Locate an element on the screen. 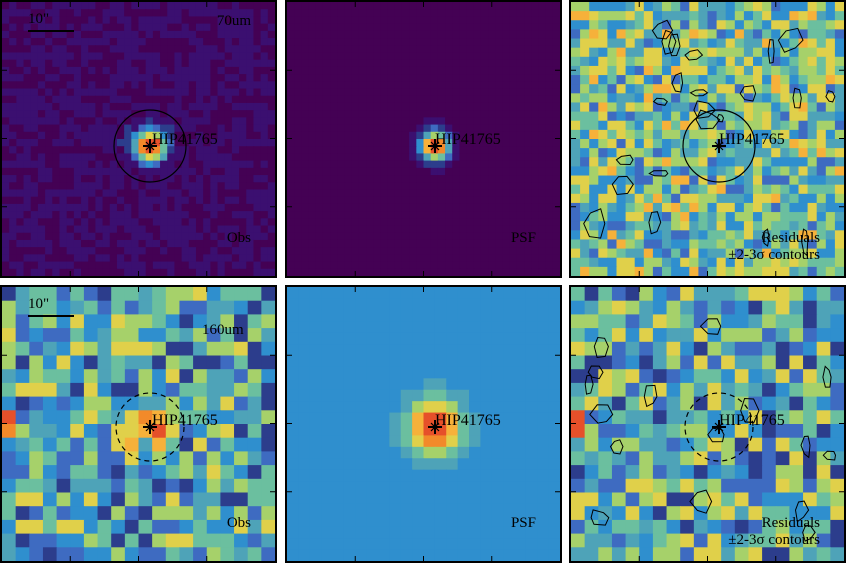 The image size is (850, 566). band-label: 70um is located at coordinates (233, 21).